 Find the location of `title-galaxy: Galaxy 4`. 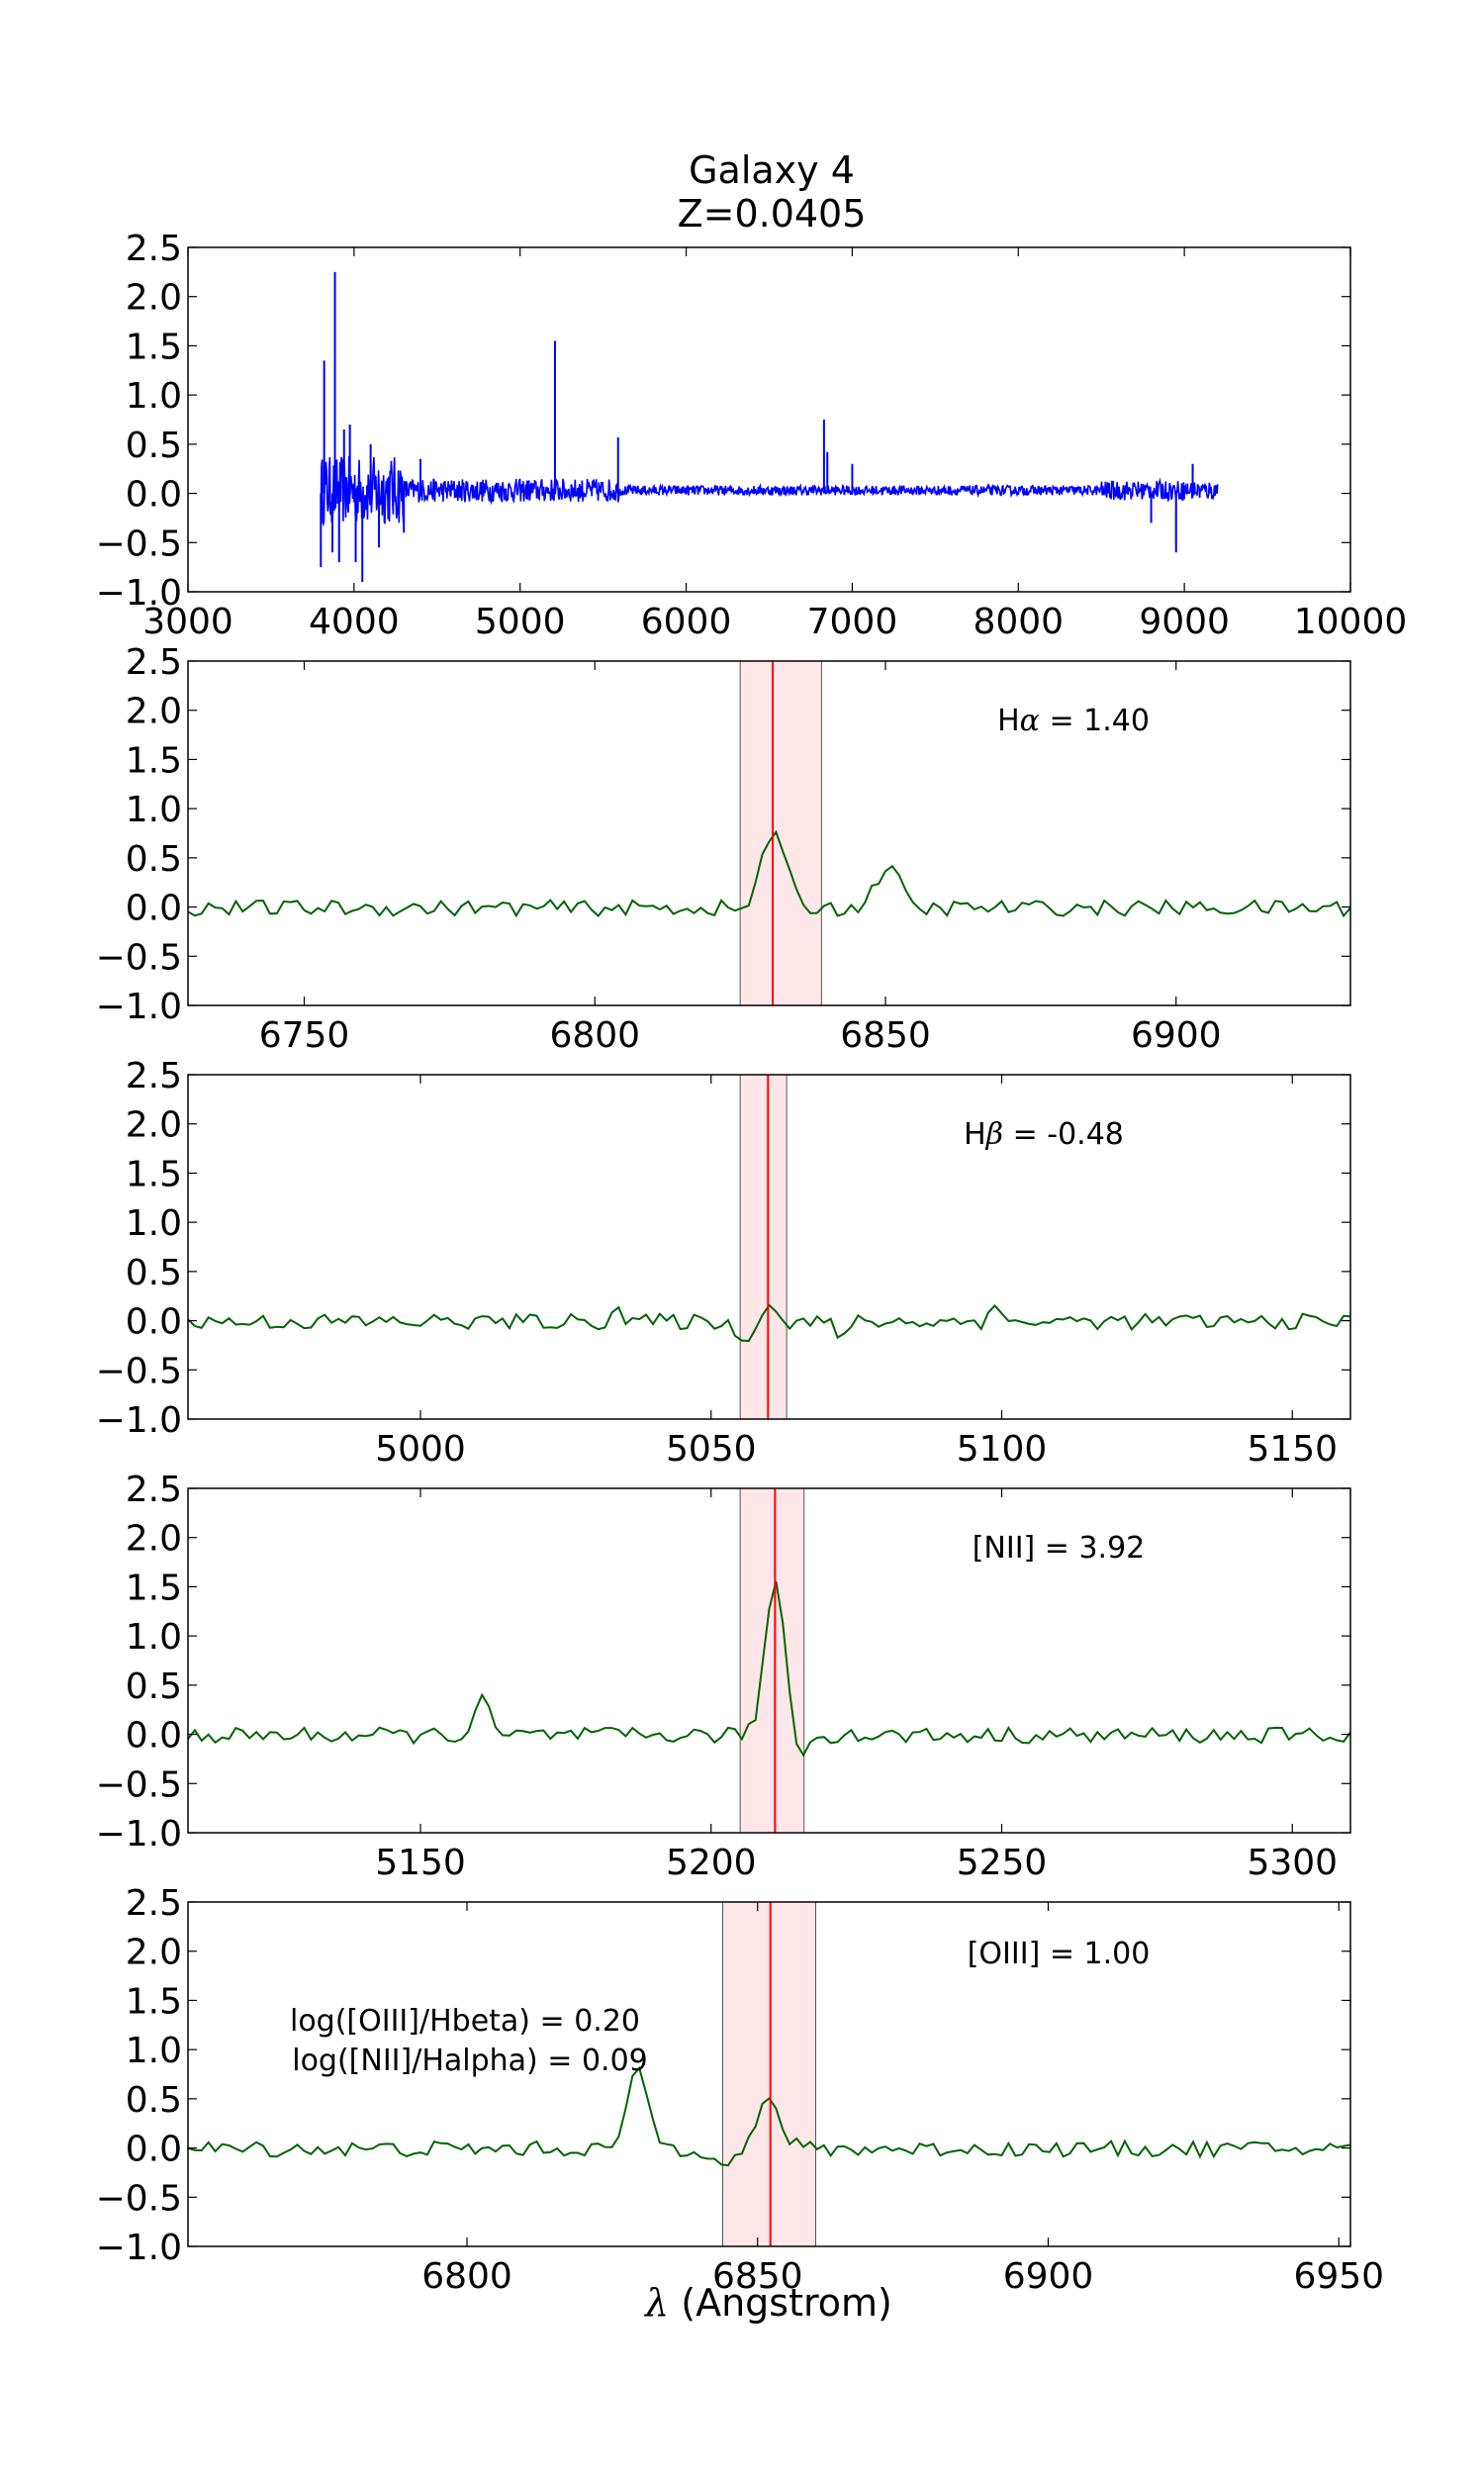

title-galaxy: Galaxy 4 is located at coordinates (772, 170).